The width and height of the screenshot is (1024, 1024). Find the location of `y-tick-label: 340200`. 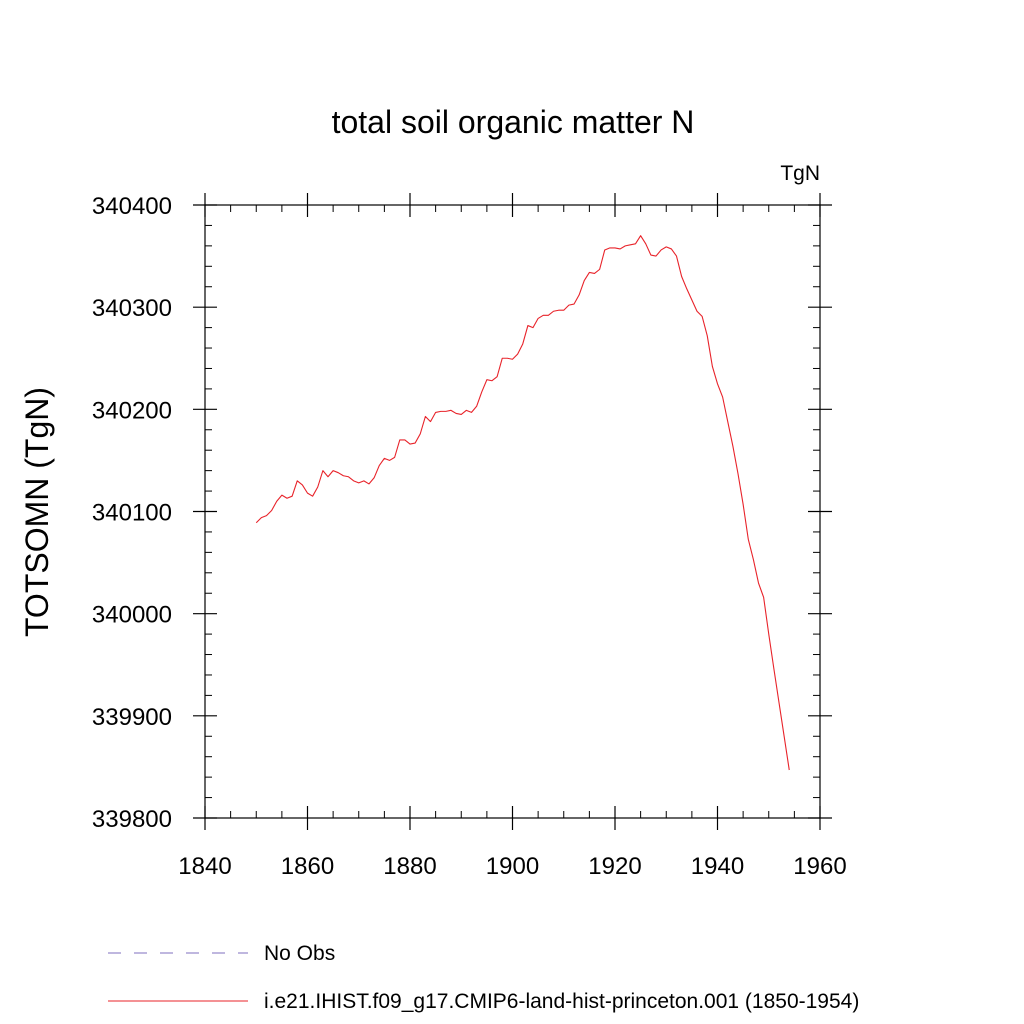

y-tick-label: 340200 is located at coordinates (132, 410).